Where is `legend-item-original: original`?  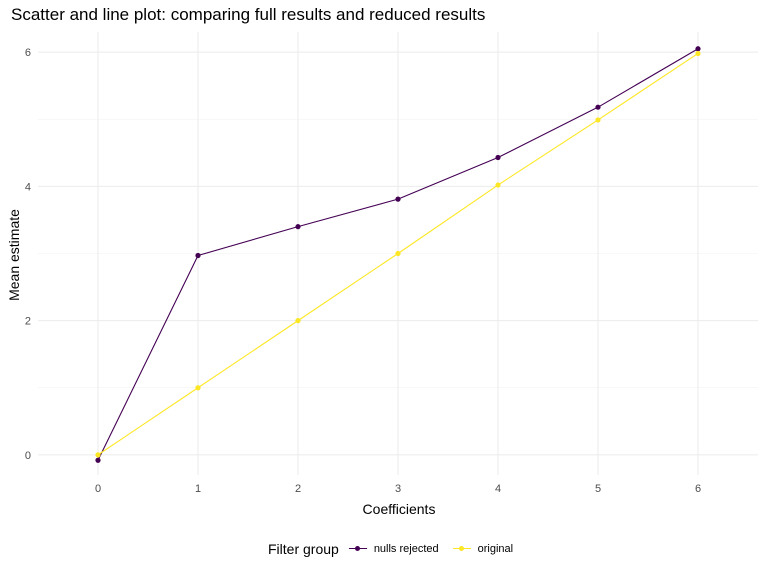
legend-item-original: original is located at coordinates (482, 549).